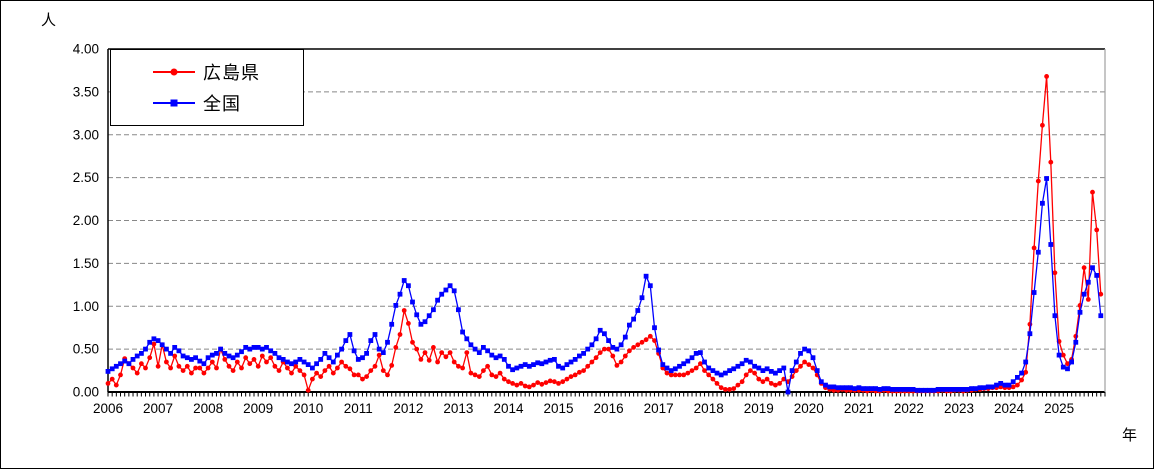 The width and height of the screenshot is (1154, 469). What do you see at coordinates (809, 408) in the screenshot?
I see `x-tick-label: 2020` at bounding box center [809, 408].